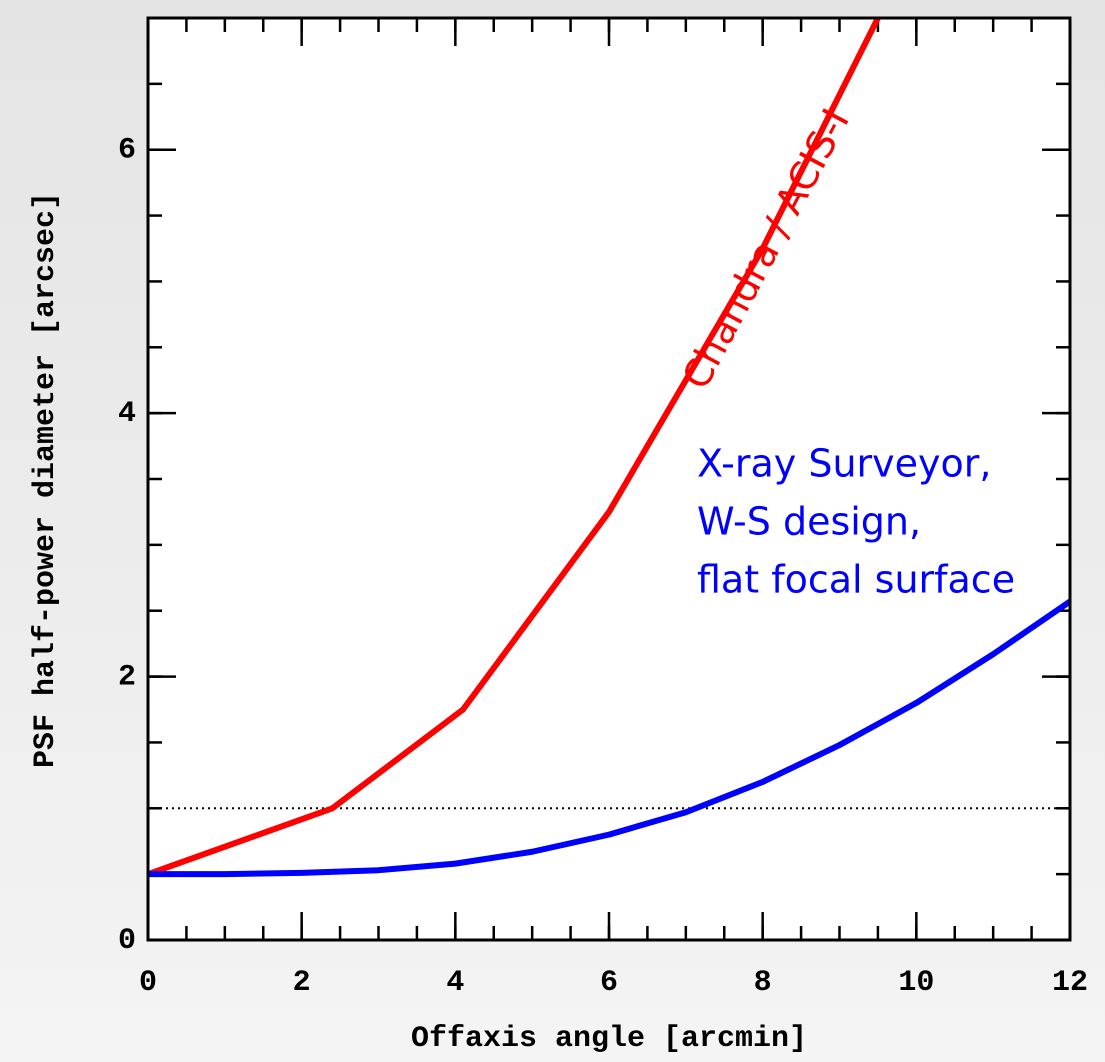 The image size is (1105, 1062). I want to click on x-tick-label: 10, so click(916, 983).